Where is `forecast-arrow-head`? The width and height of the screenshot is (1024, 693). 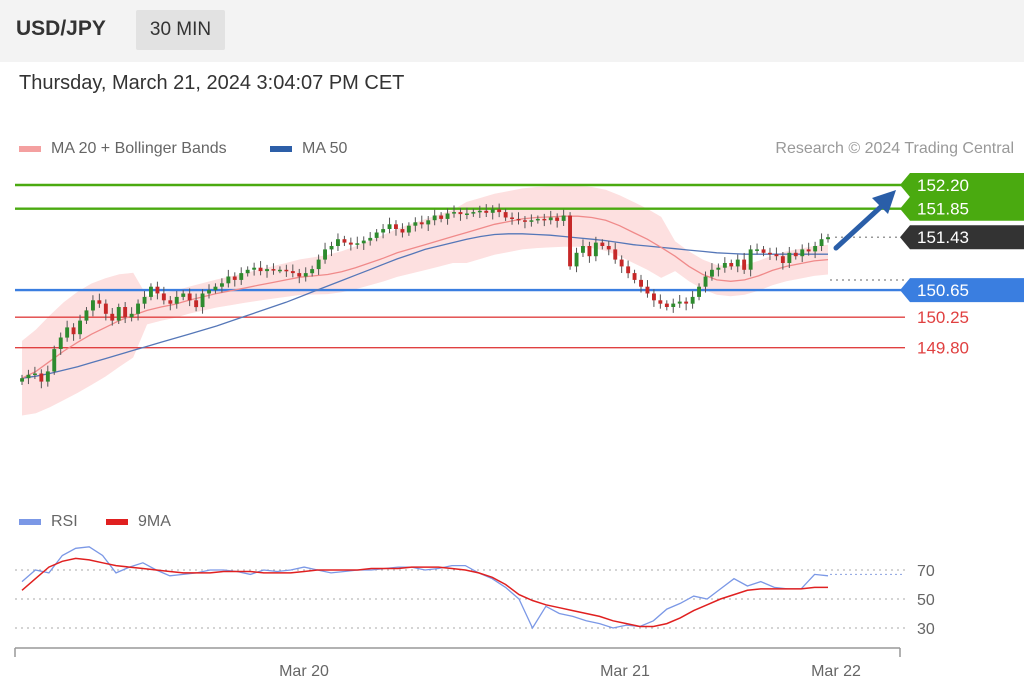 forecast-arrow-head is located at coordinates (884, 202).